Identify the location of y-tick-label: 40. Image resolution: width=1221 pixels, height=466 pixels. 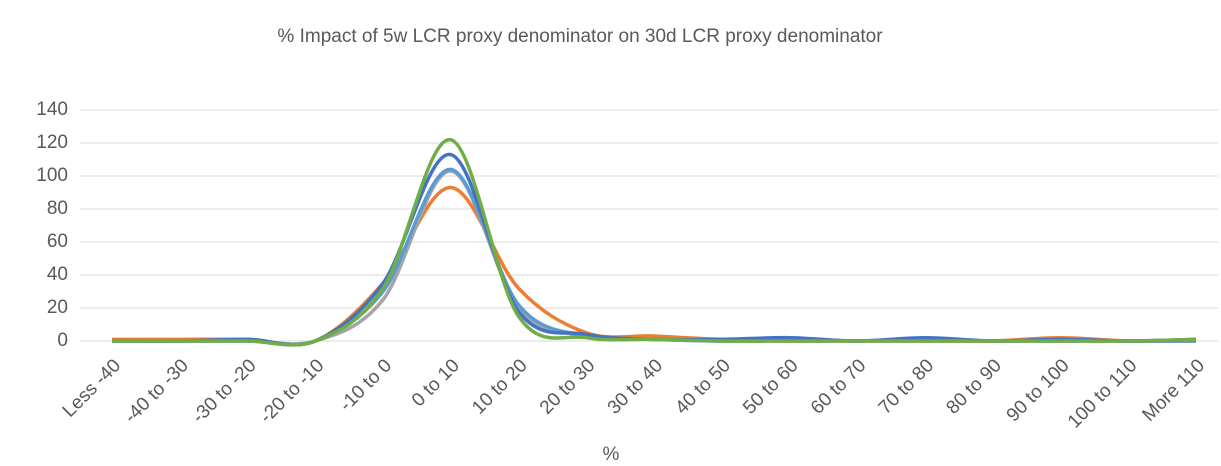
(57, 274).